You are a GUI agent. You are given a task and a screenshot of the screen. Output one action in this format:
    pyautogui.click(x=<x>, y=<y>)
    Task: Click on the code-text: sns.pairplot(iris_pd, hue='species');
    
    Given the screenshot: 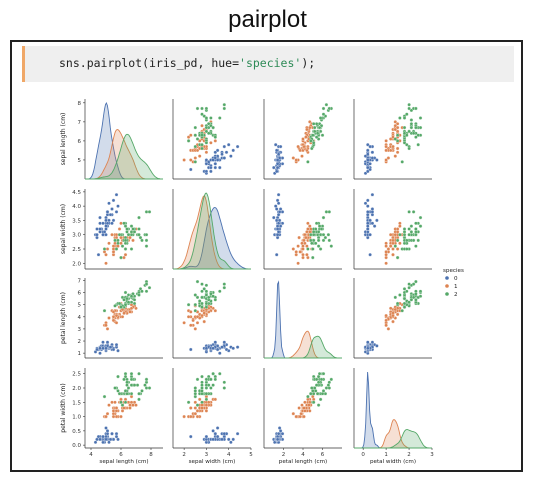 What is the action you would take?
    pyautogui.click(x=187, y=63)
    